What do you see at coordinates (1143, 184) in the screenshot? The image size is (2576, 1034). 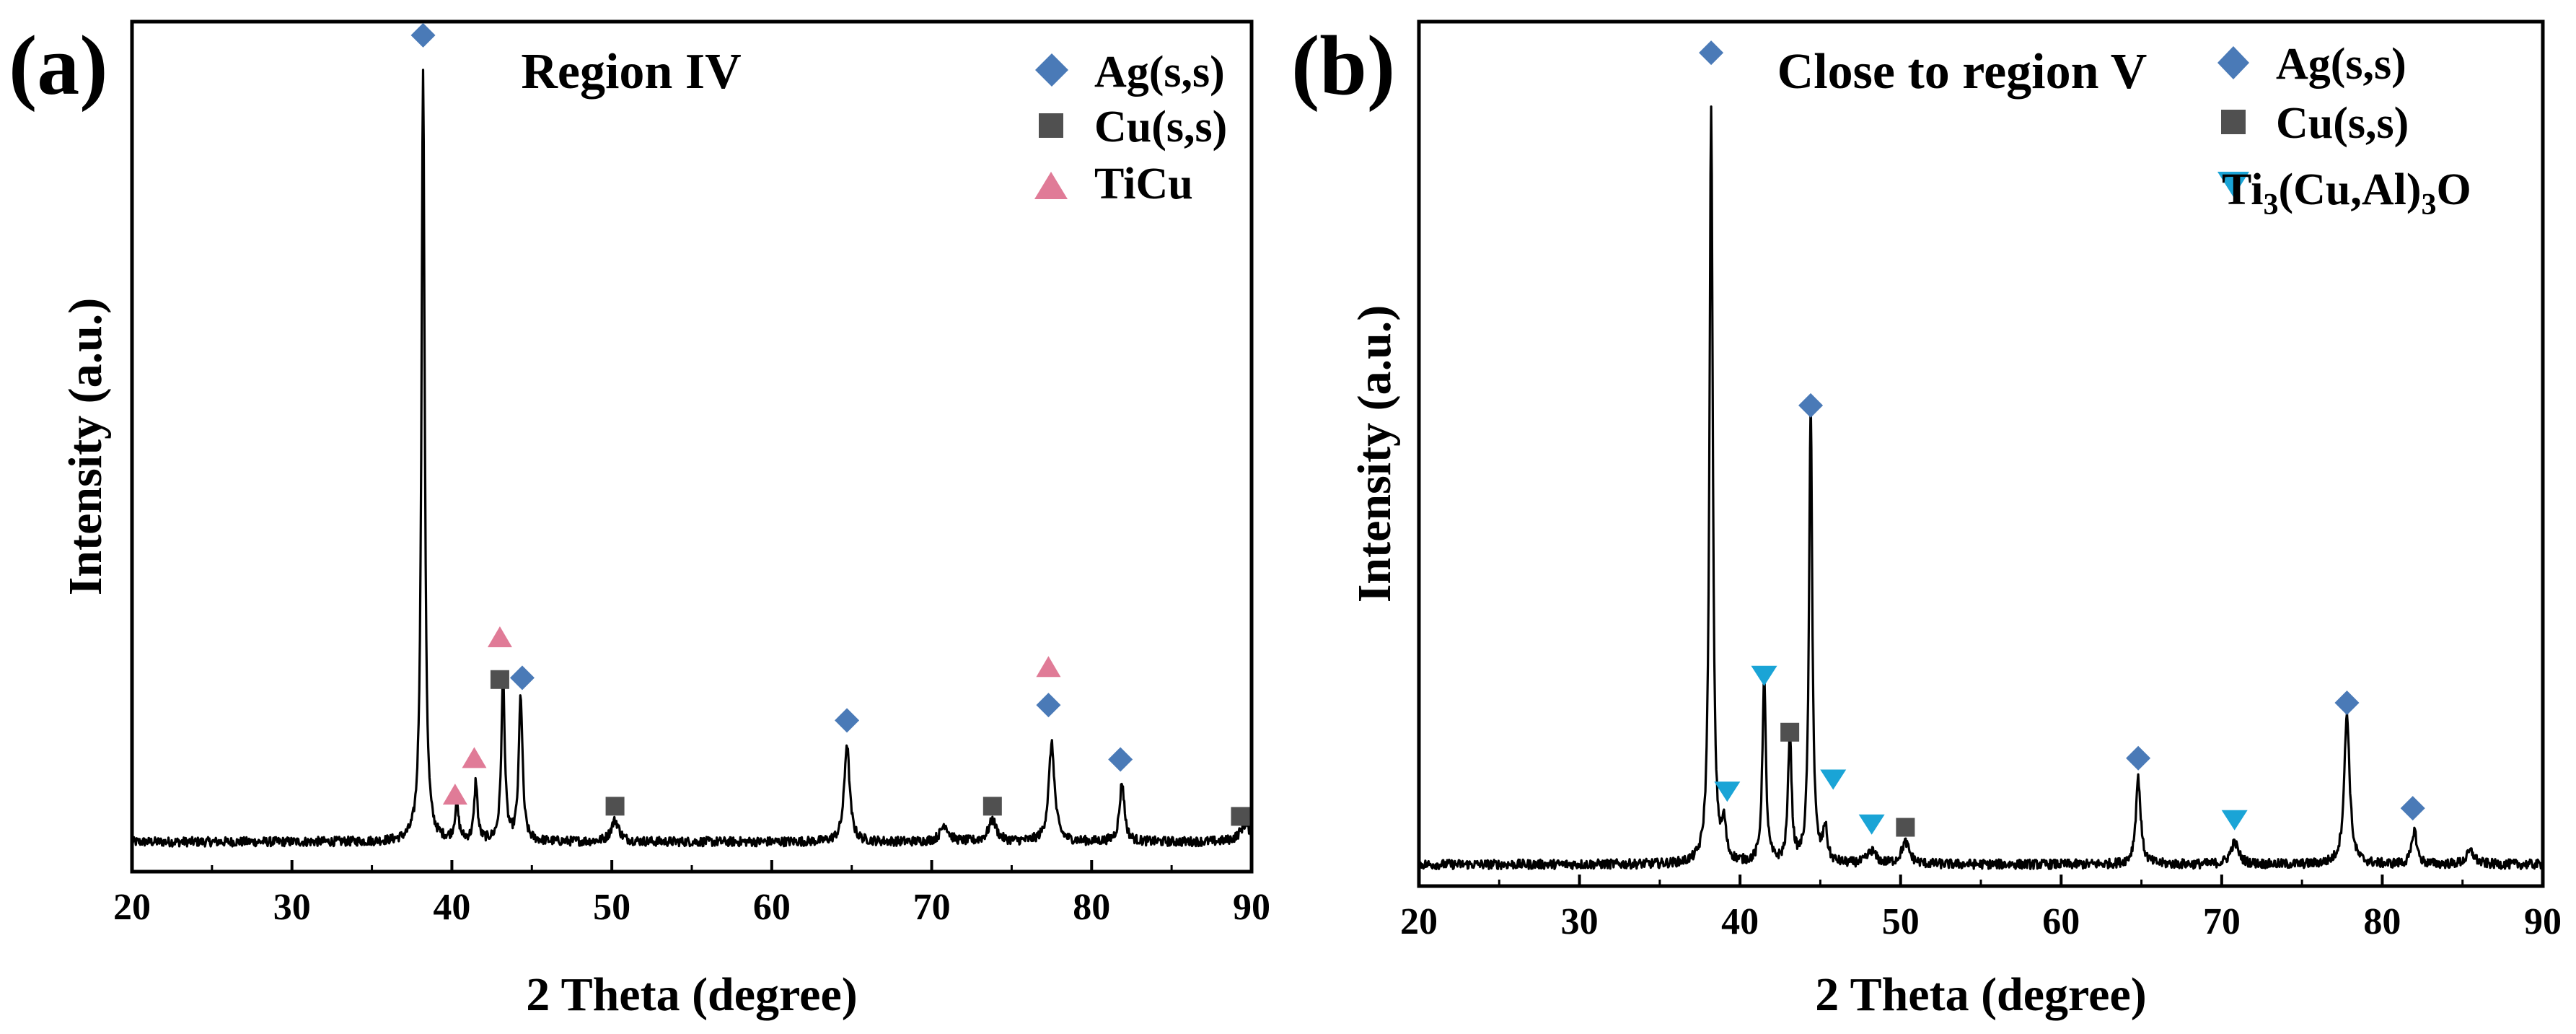 I see `legend-a-ticu-label: TiCu` at bounding box center [1143, 184].